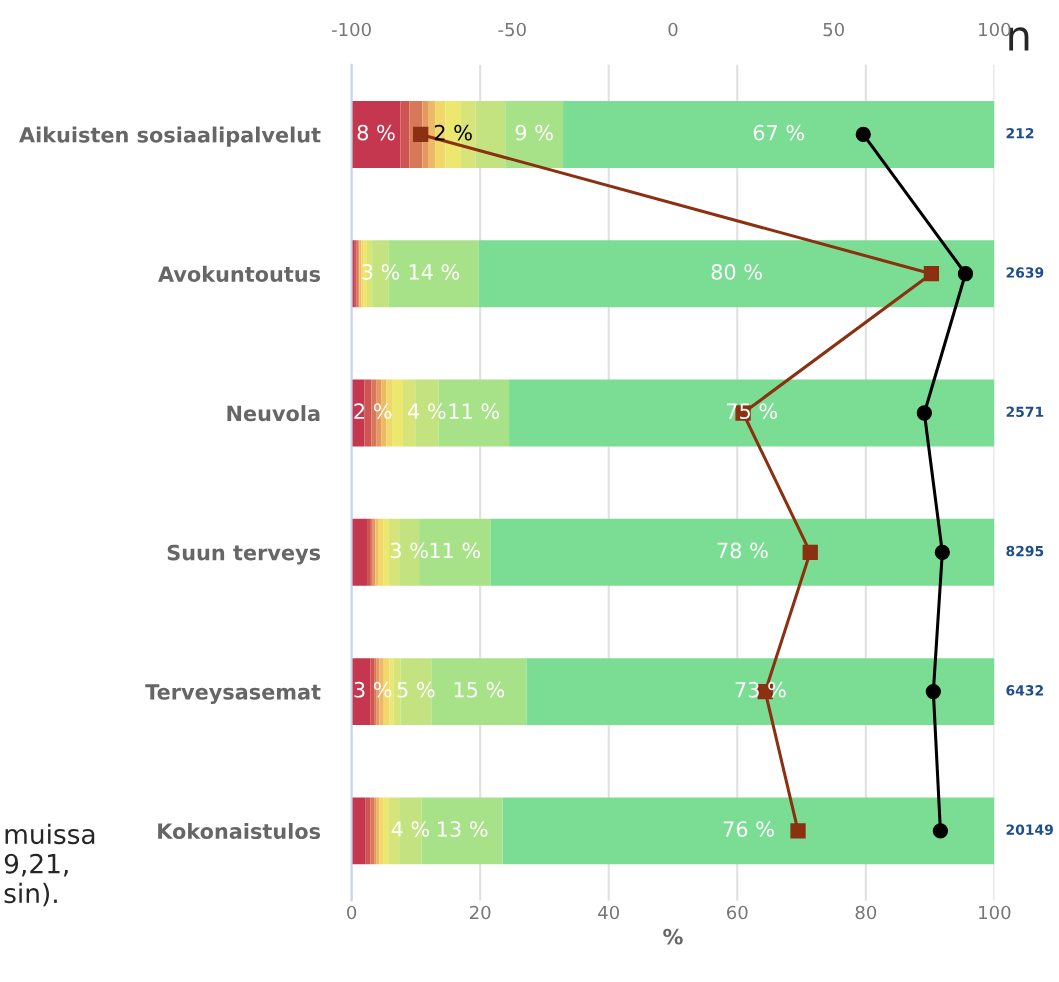 This screenshot has height=982, width=1059. Describe the element at coordinates (737, 912) in the screenshot. I see `x-tick-label: 60` at that location.